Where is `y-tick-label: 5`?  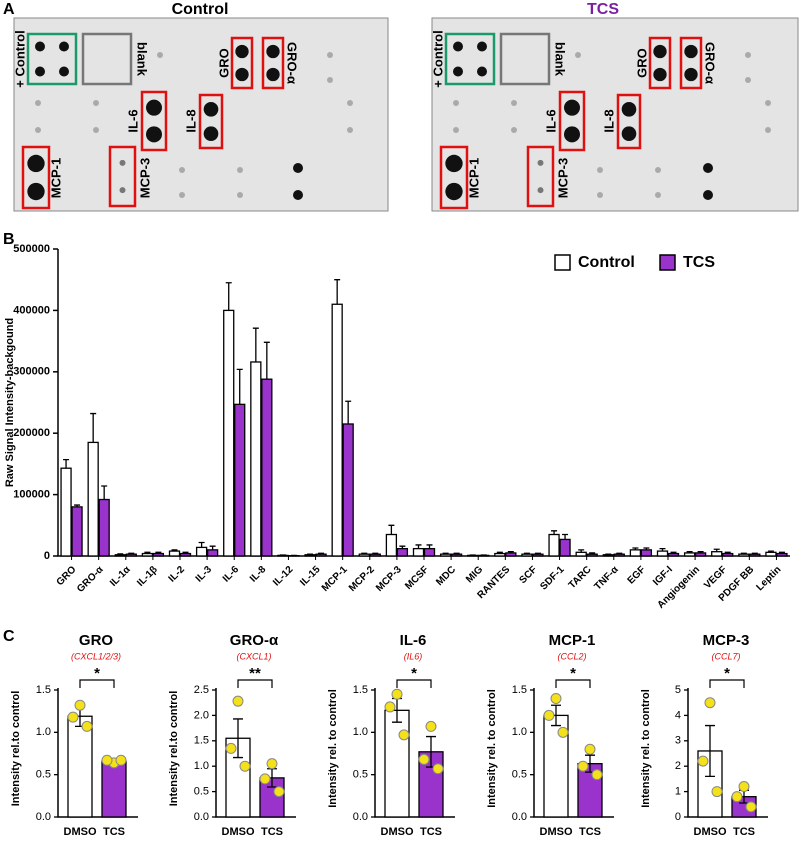 y-tick-label: 5 is located at coordinates (678, 690).